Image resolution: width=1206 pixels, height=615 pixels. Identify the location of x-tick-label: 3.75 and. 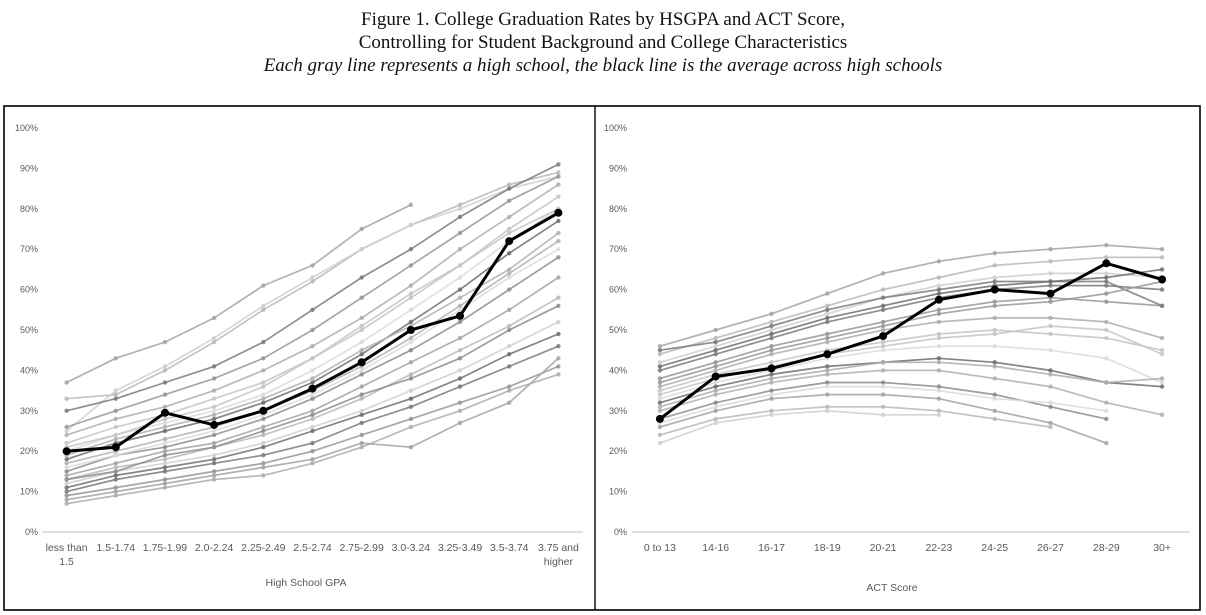
(558, 548).